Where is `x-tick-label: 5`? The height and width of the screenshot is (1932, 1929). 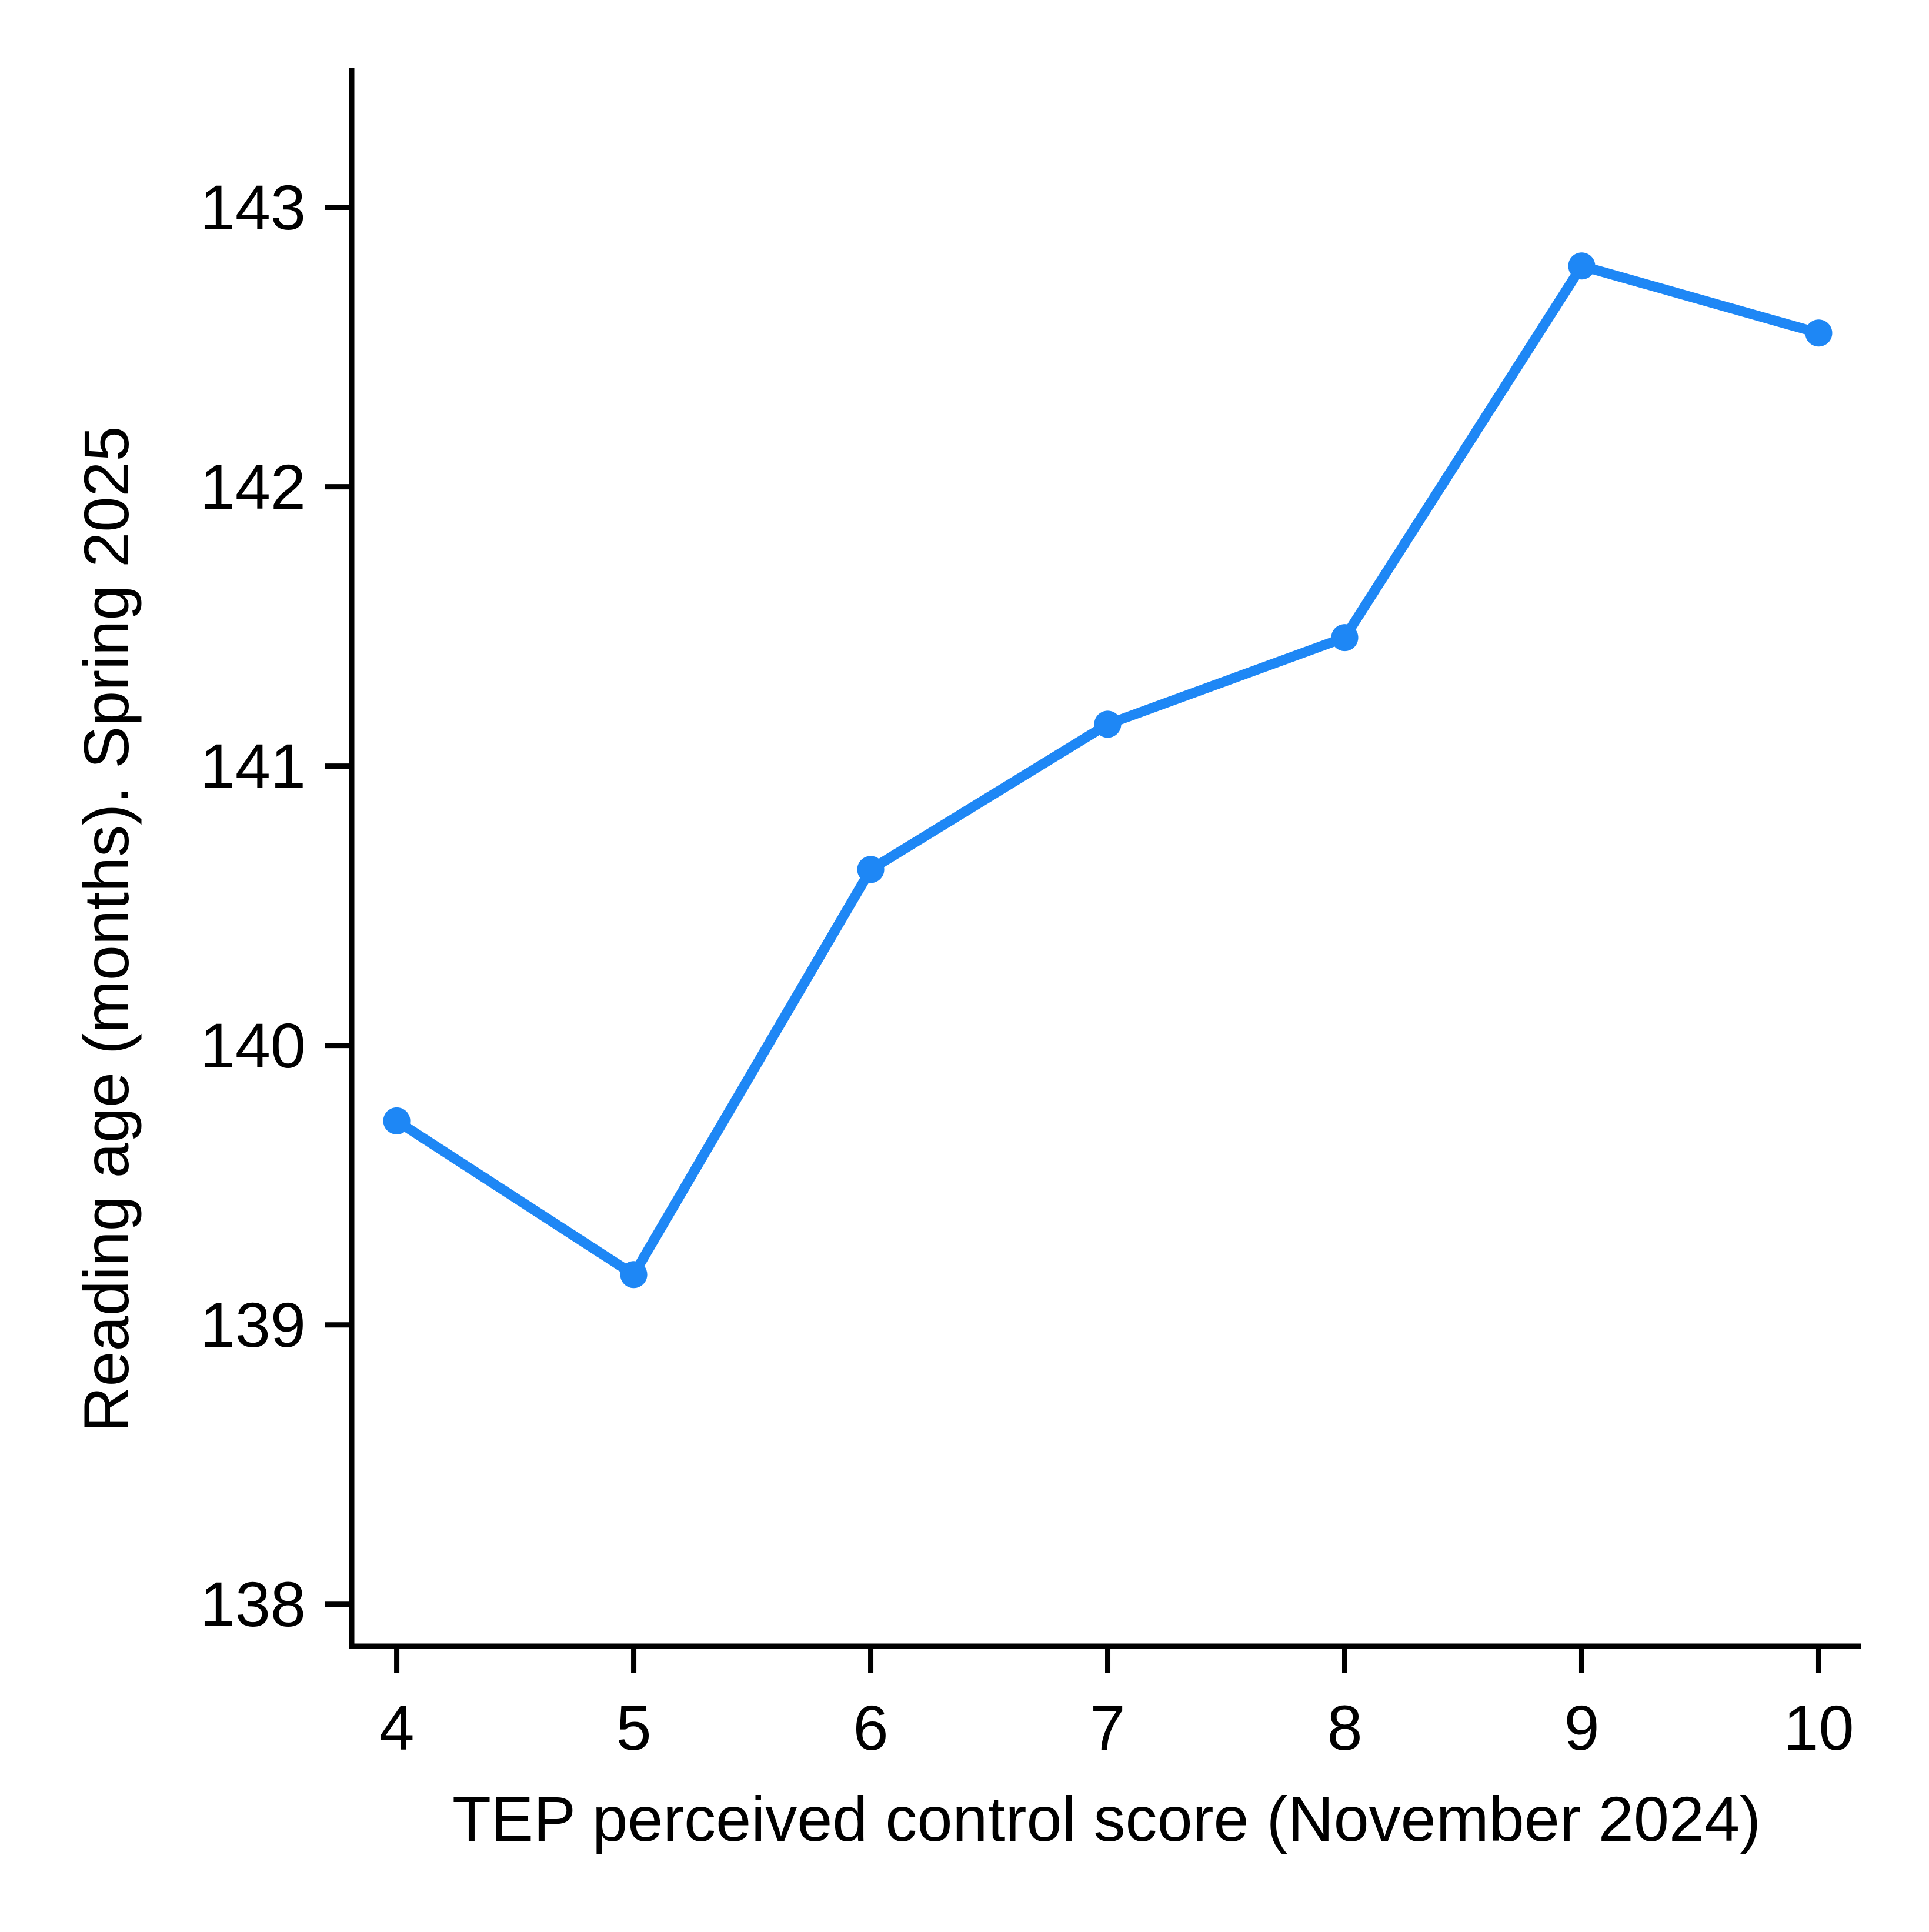 x-tick-label: 5 is located at coordinates (634, 1727).